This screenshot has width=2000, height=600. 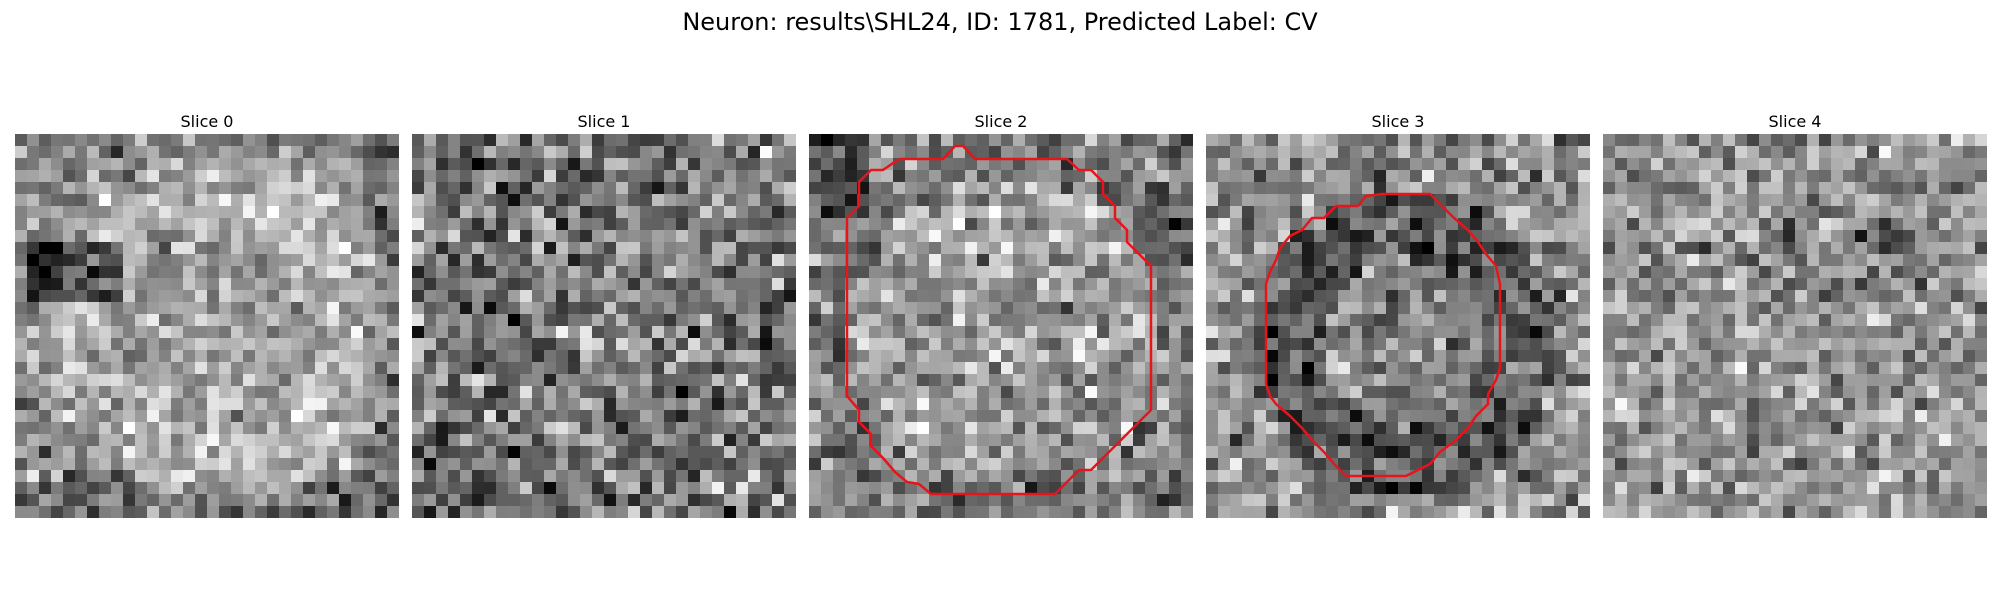 What do you see at coordinates (1795, 121) in the screenshot?
I see `slice-title-4: Slice 4` at bounding box center [1795, 121].